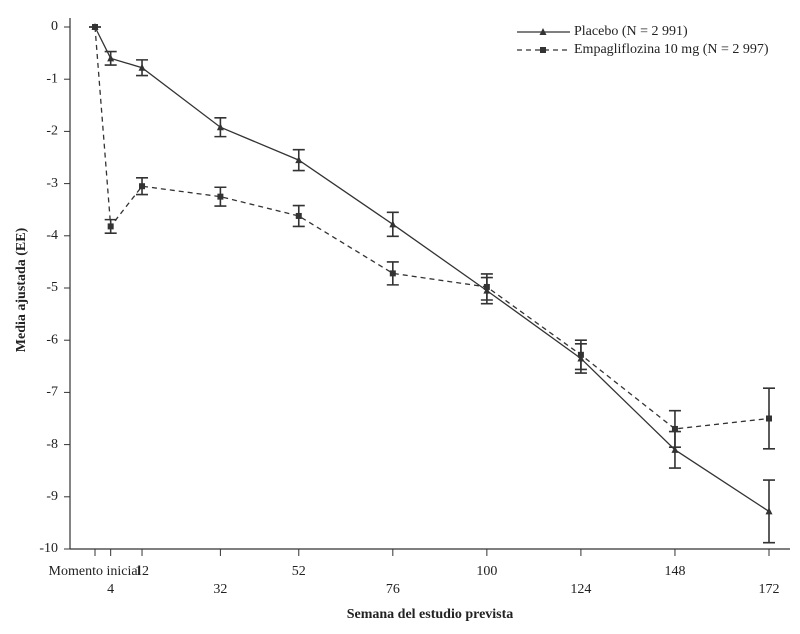 The width and height of the screenshot is (800, 634). I want to click on y-tick-label: -4, so click(52, 235).